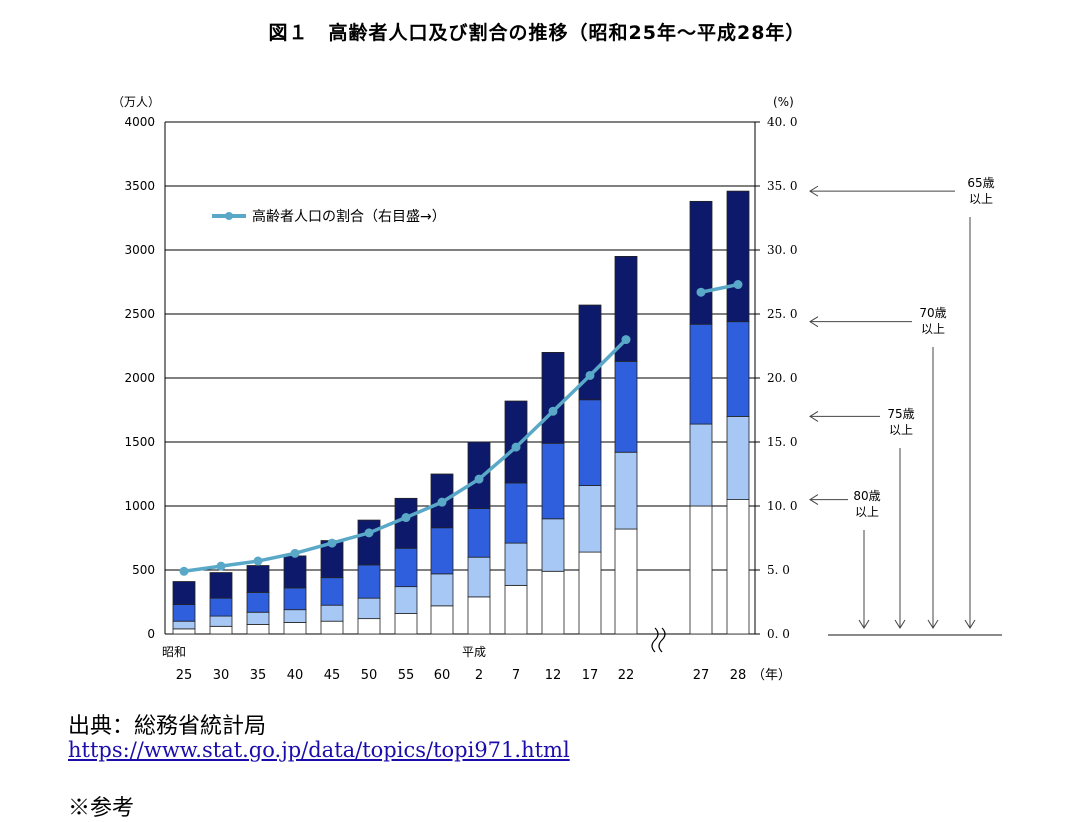 Image resolution: width=1074 pixels, height=822 pixels. I want to click on x-tick-label: 7, so click(516, 675).